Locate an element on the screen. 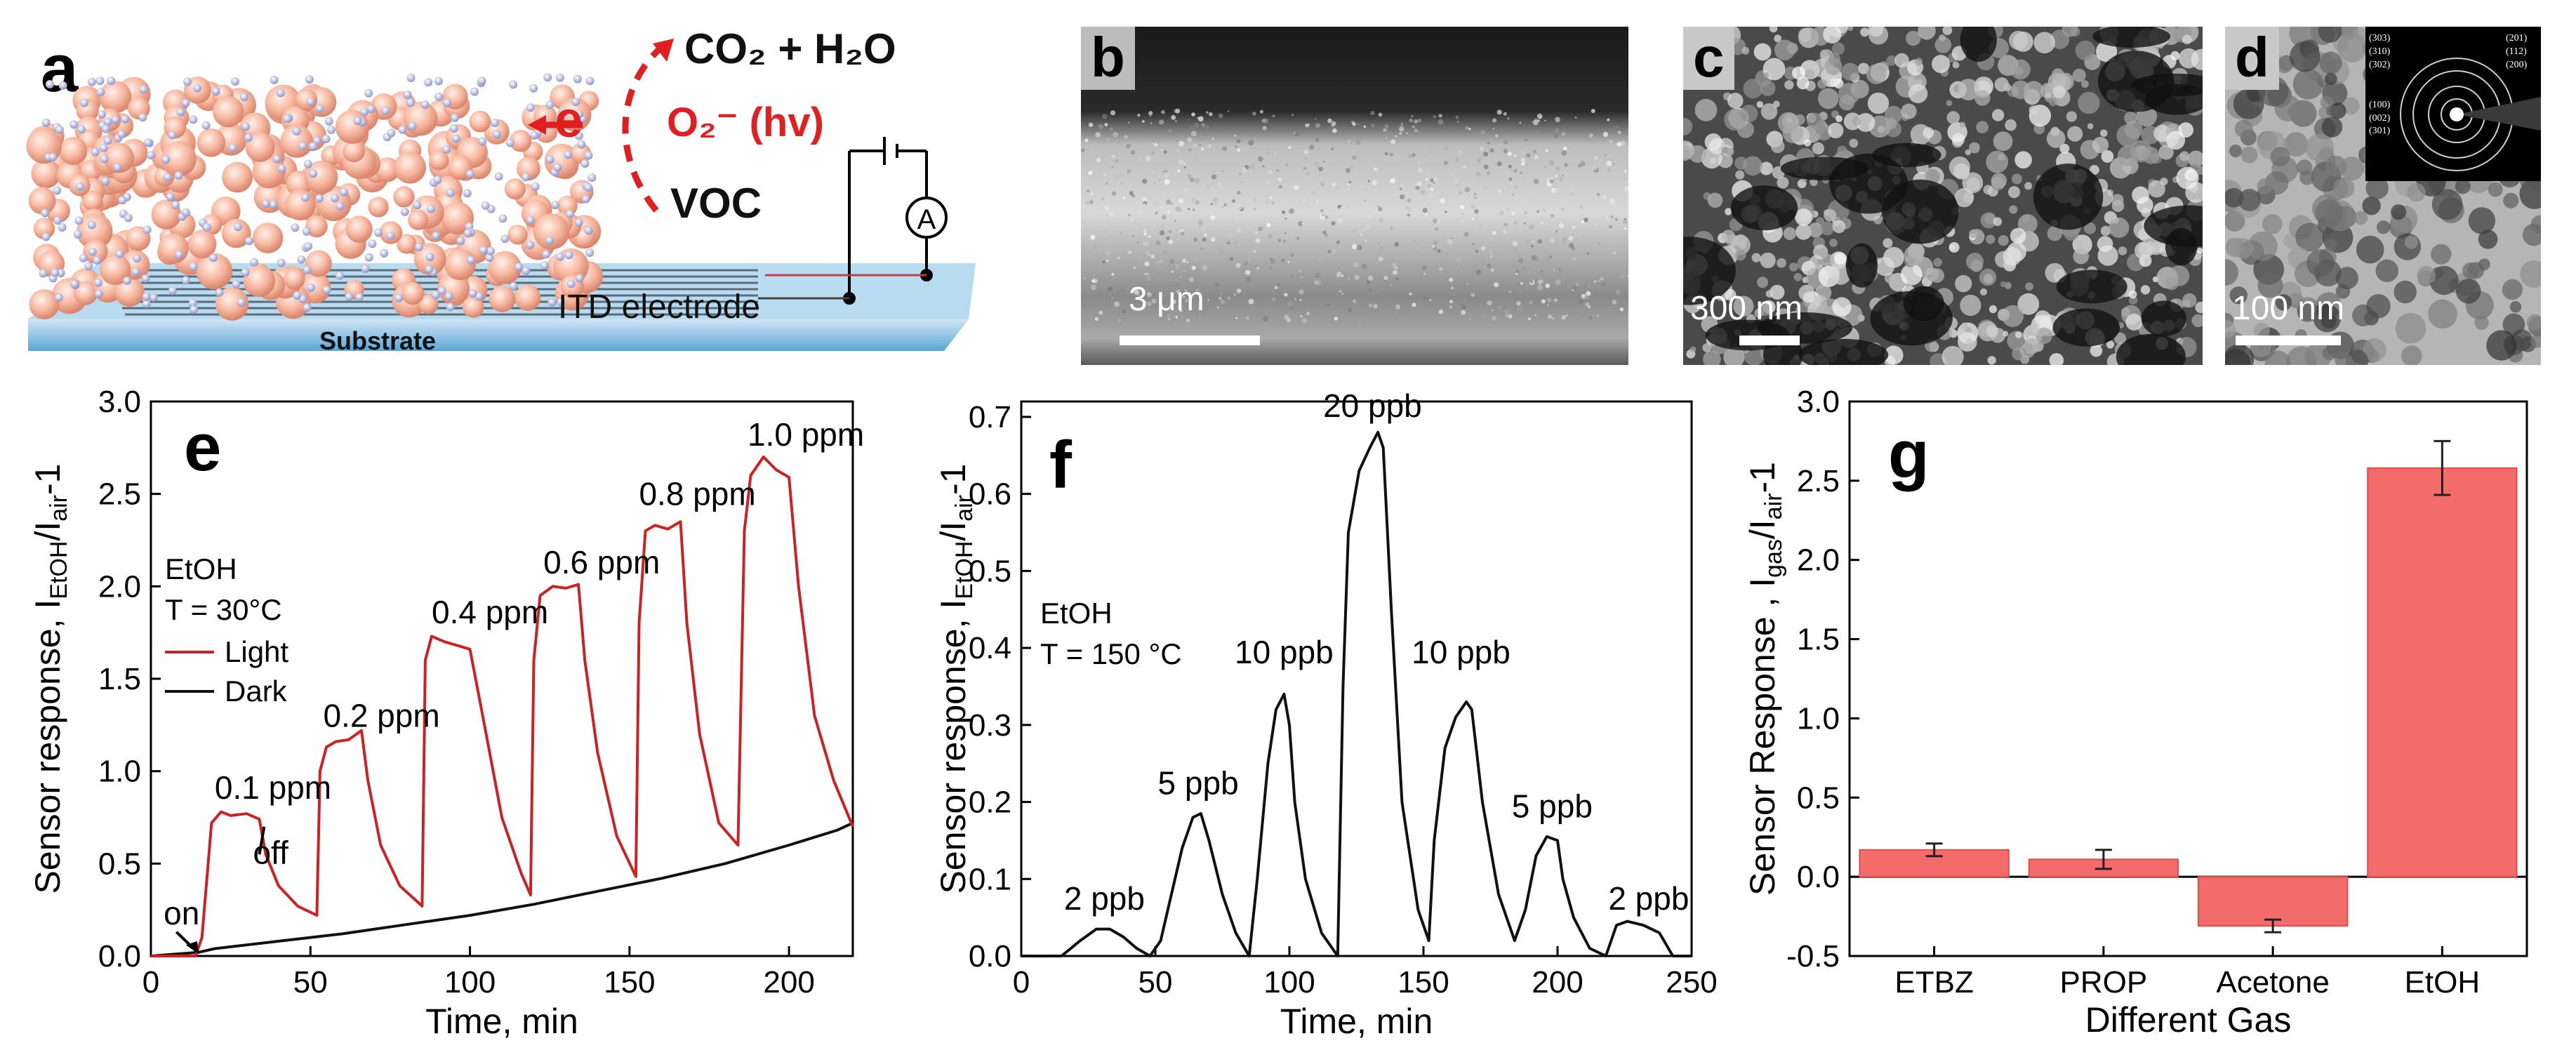 The image size is (2576, 1062). y-tick-label: 2.0 is located at coordinates (120, 587).